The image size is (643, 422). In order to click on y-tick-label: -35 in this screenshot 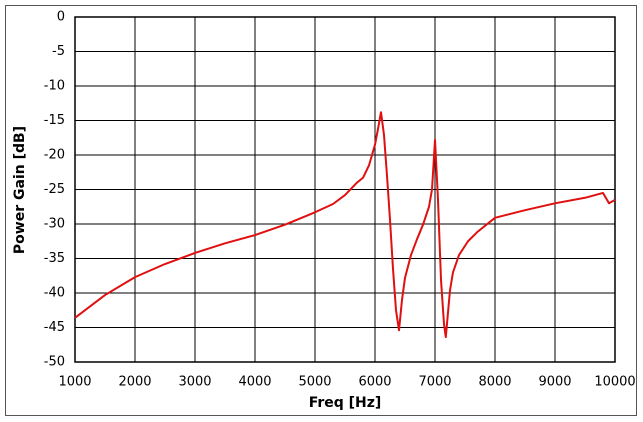, I will do `click(54, 258)`.